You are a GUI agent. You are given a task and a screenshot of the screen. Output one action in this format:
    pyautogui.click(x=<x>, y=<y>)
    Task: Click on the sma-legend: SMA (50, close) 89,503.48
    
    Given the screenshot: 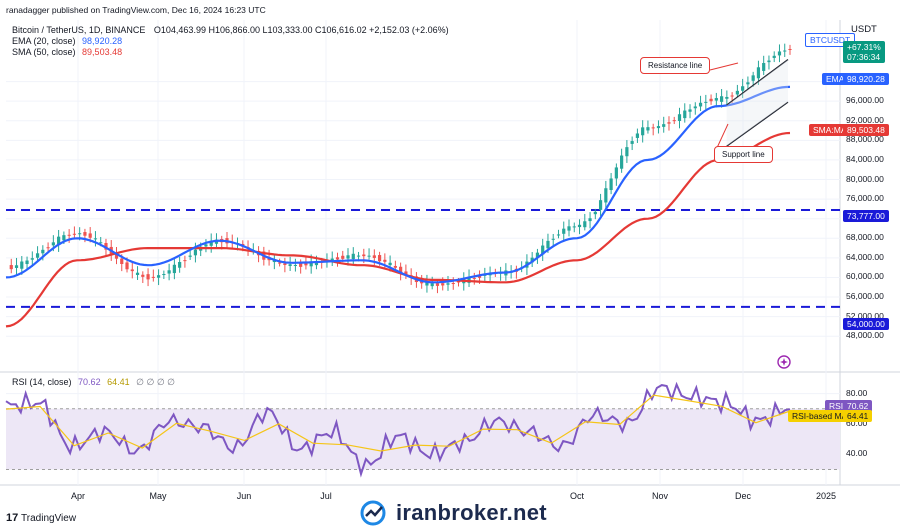 What is the action you would take?
    pyautogui.click(x=67, y=52)
    